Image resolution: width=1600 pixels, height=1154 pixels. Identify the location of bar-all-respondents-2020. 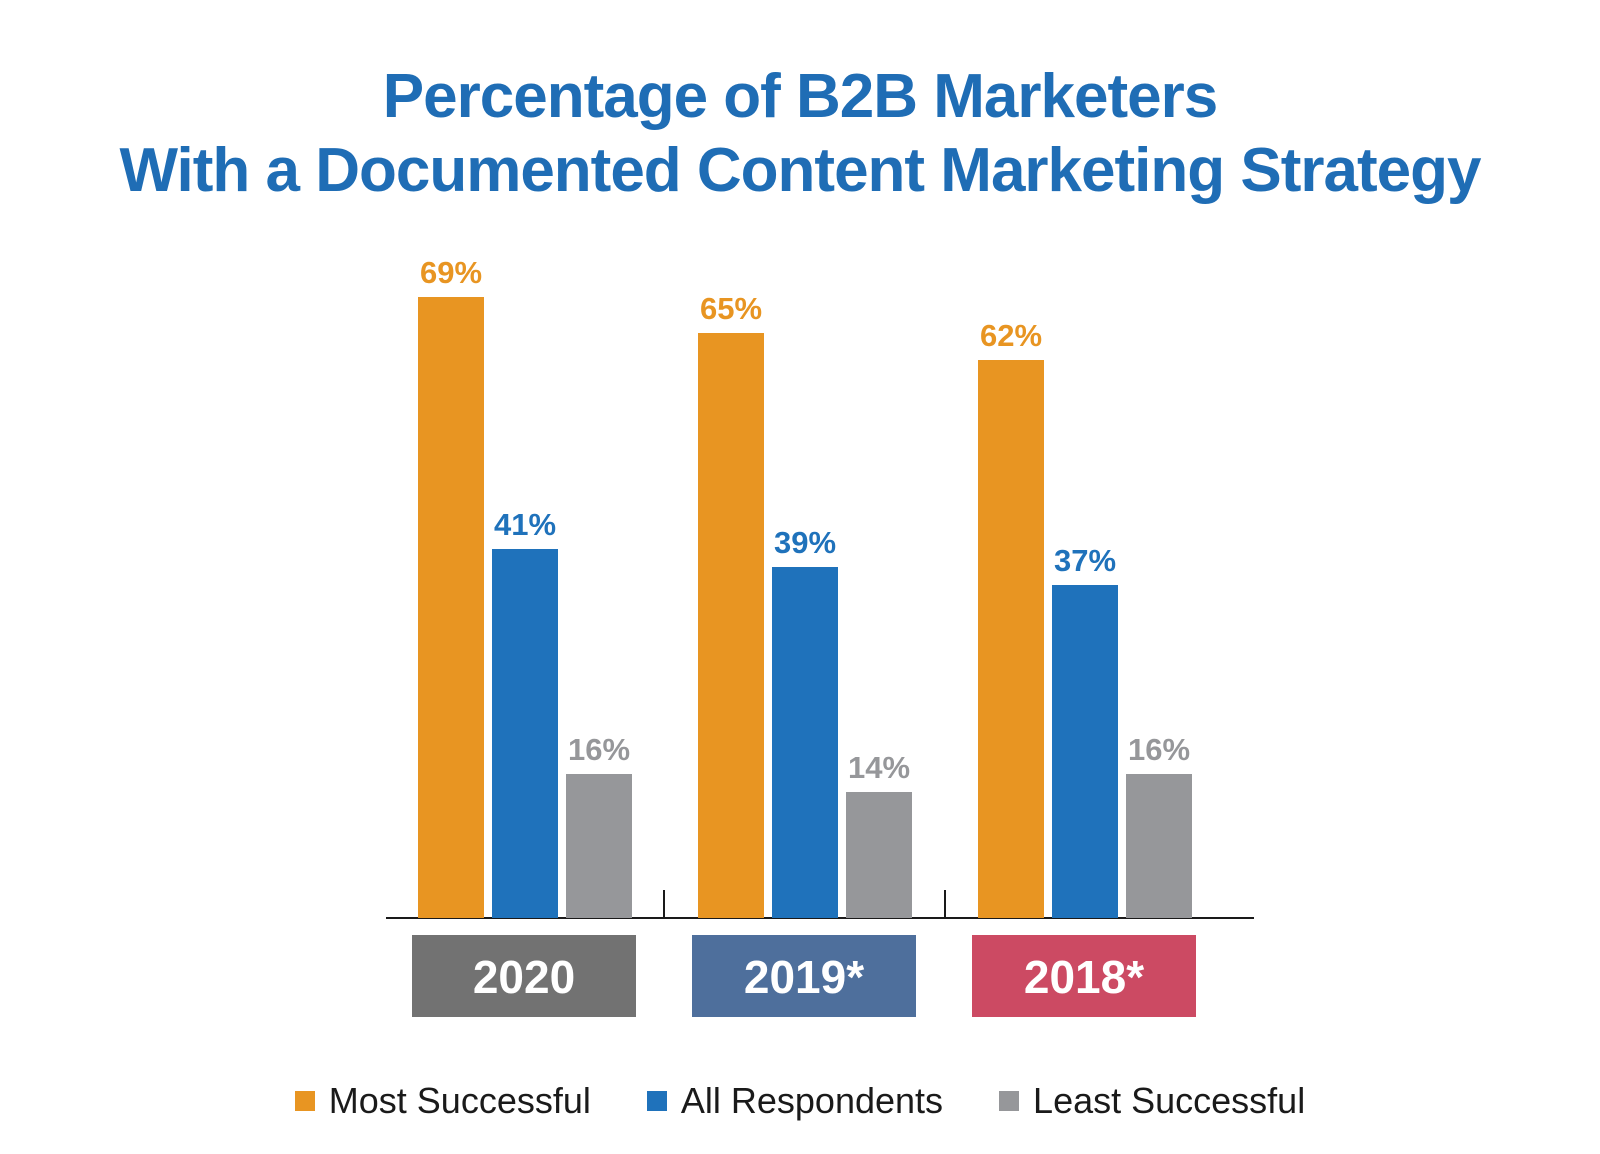
(525, 733).